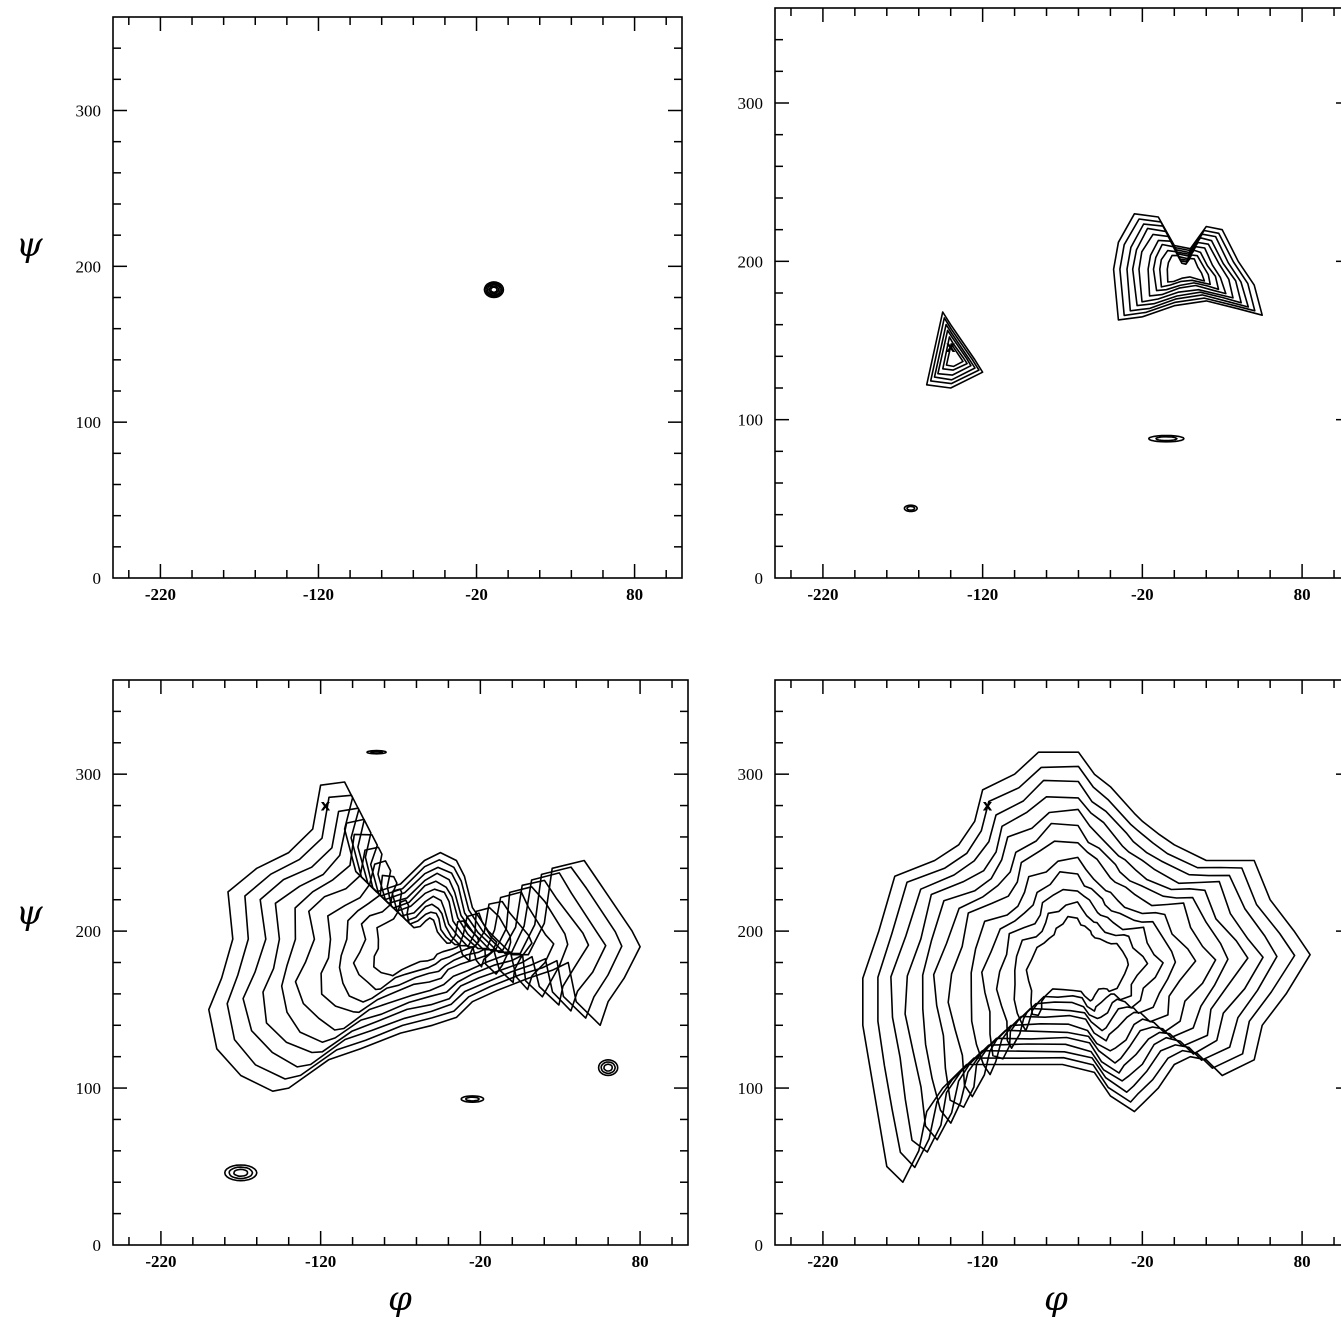  I want to click on y-axis-title-bottom: ψ, so click(29, 913).